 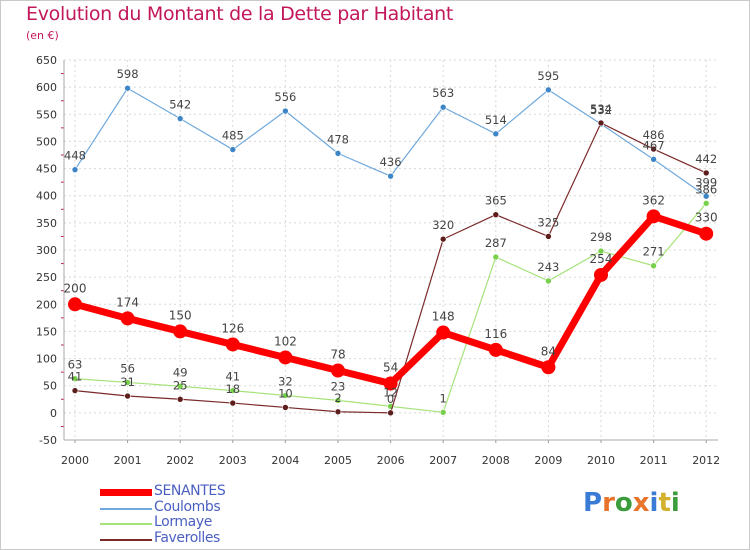 I want to click on y-tick-label: 250, so click(x=46, y=277).